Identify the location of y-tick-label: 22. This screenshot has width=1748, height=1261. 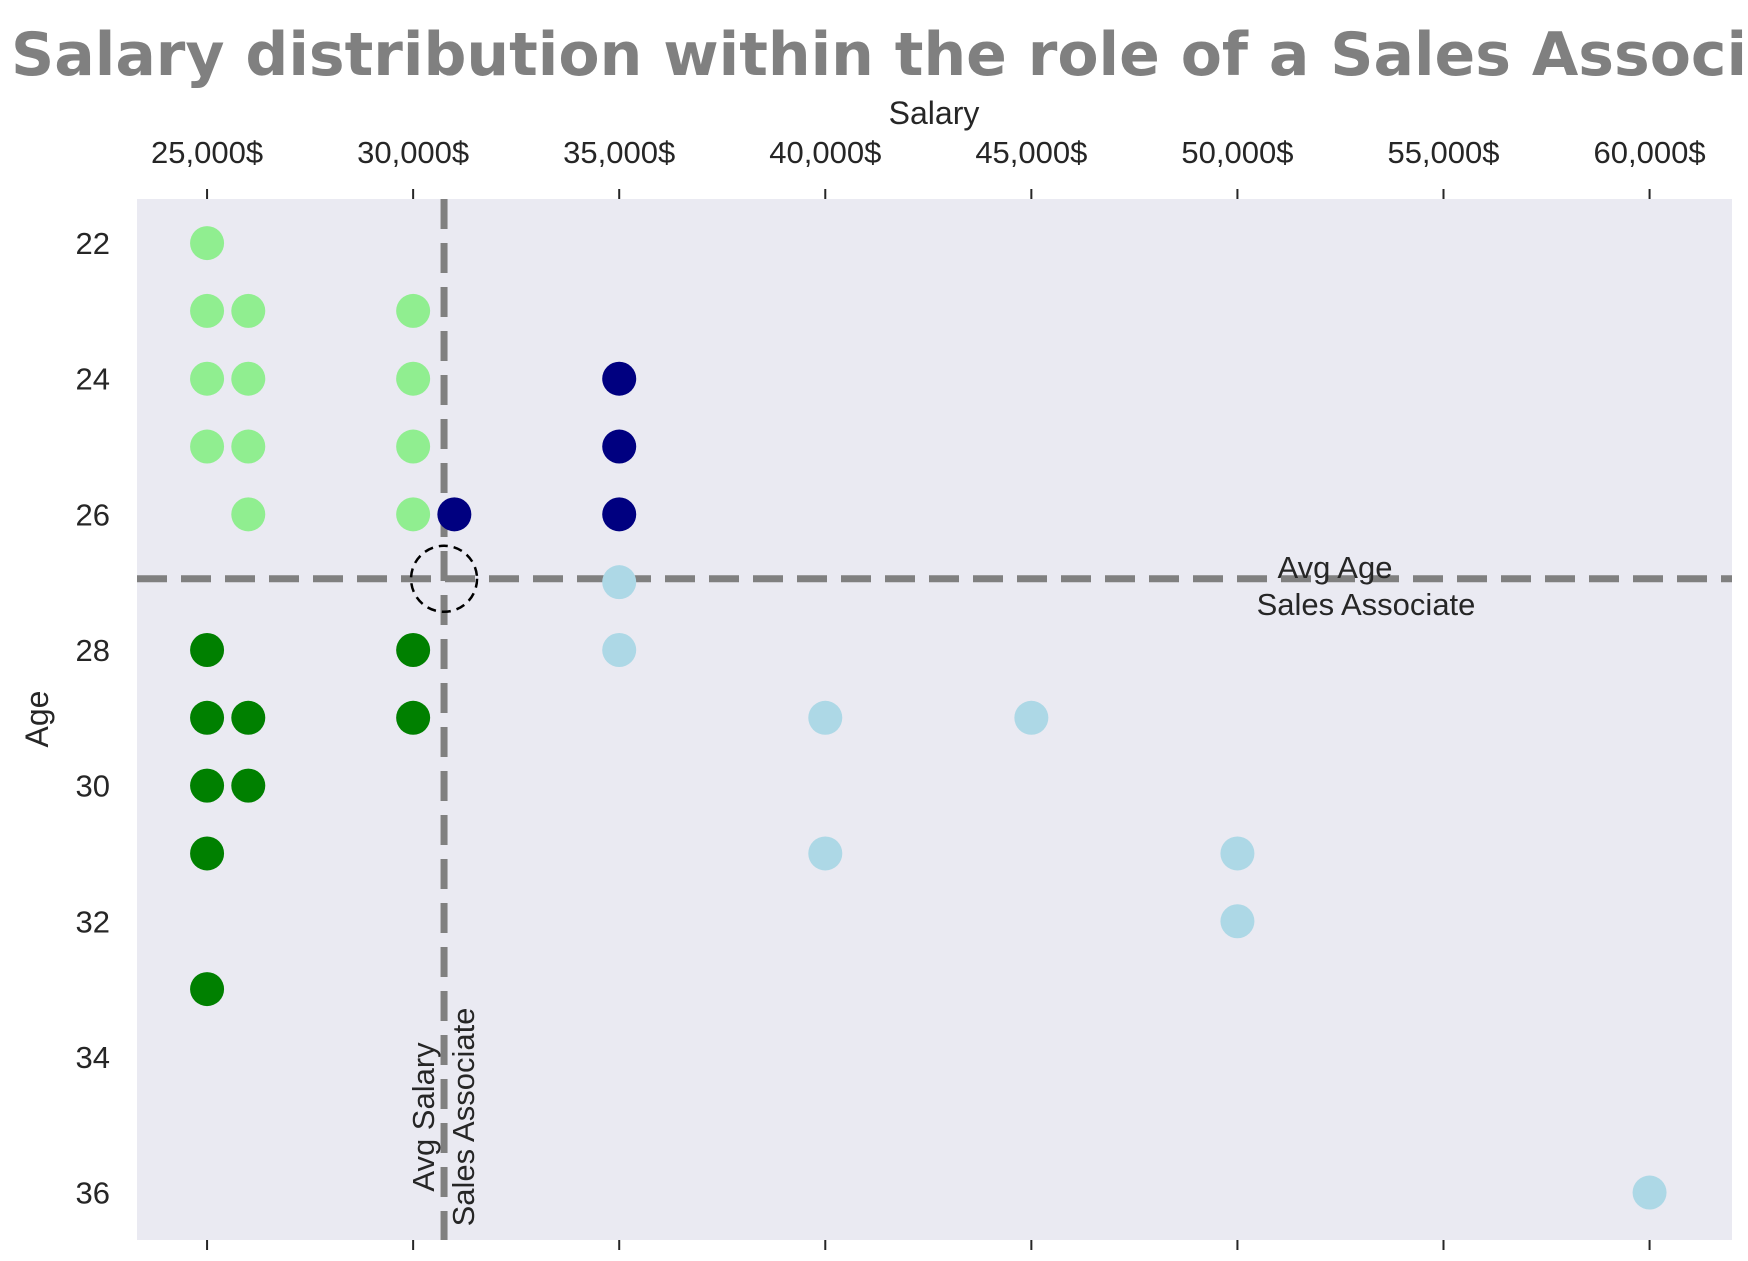
(93, 243).